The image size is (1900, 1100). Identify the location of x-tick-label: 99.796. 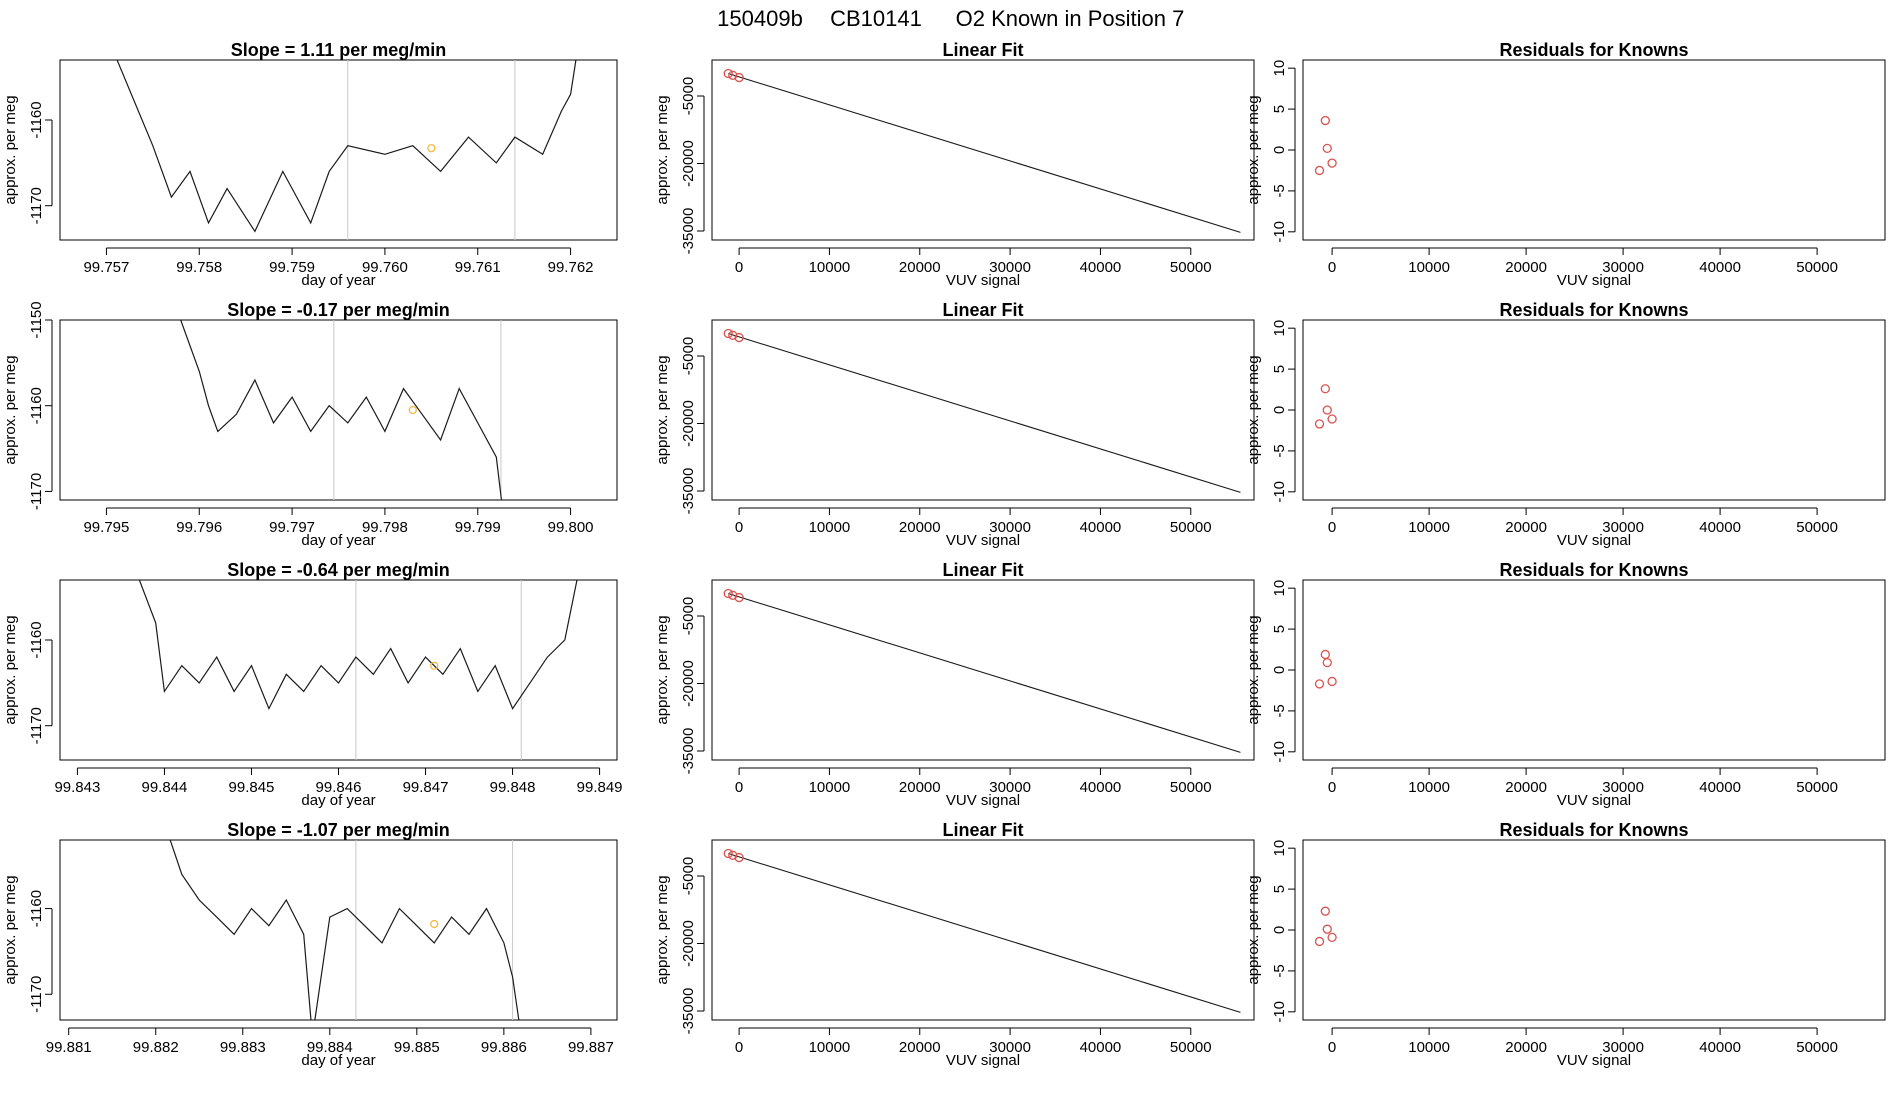
(199, 527).